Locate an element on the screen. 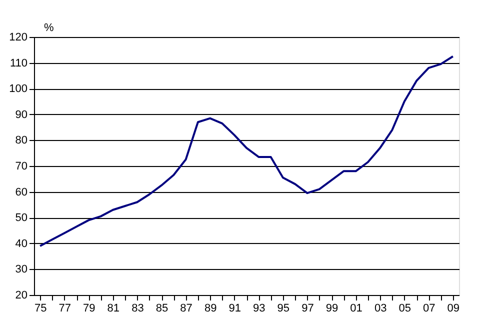  x-tick-label: 03 is located at coordinates (380, 308).